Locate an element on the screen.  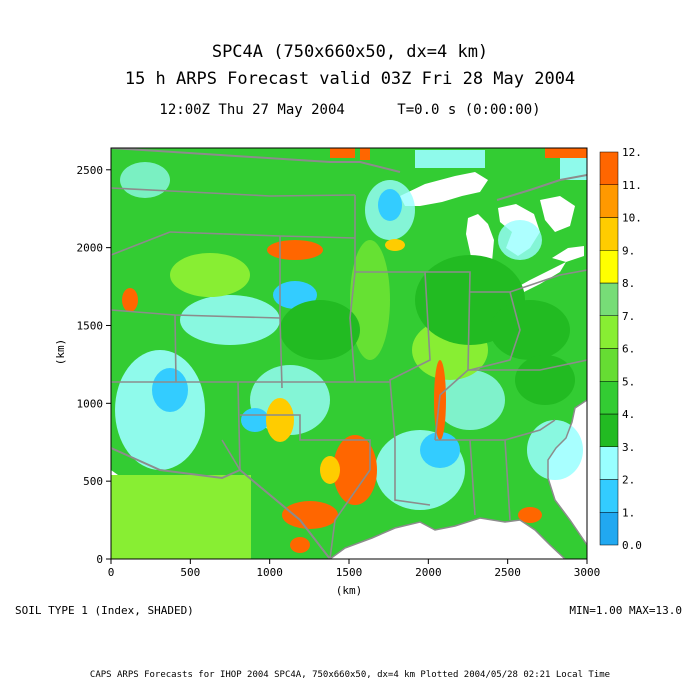
colorbar-label: 10. is located at coordinates (632, 218).